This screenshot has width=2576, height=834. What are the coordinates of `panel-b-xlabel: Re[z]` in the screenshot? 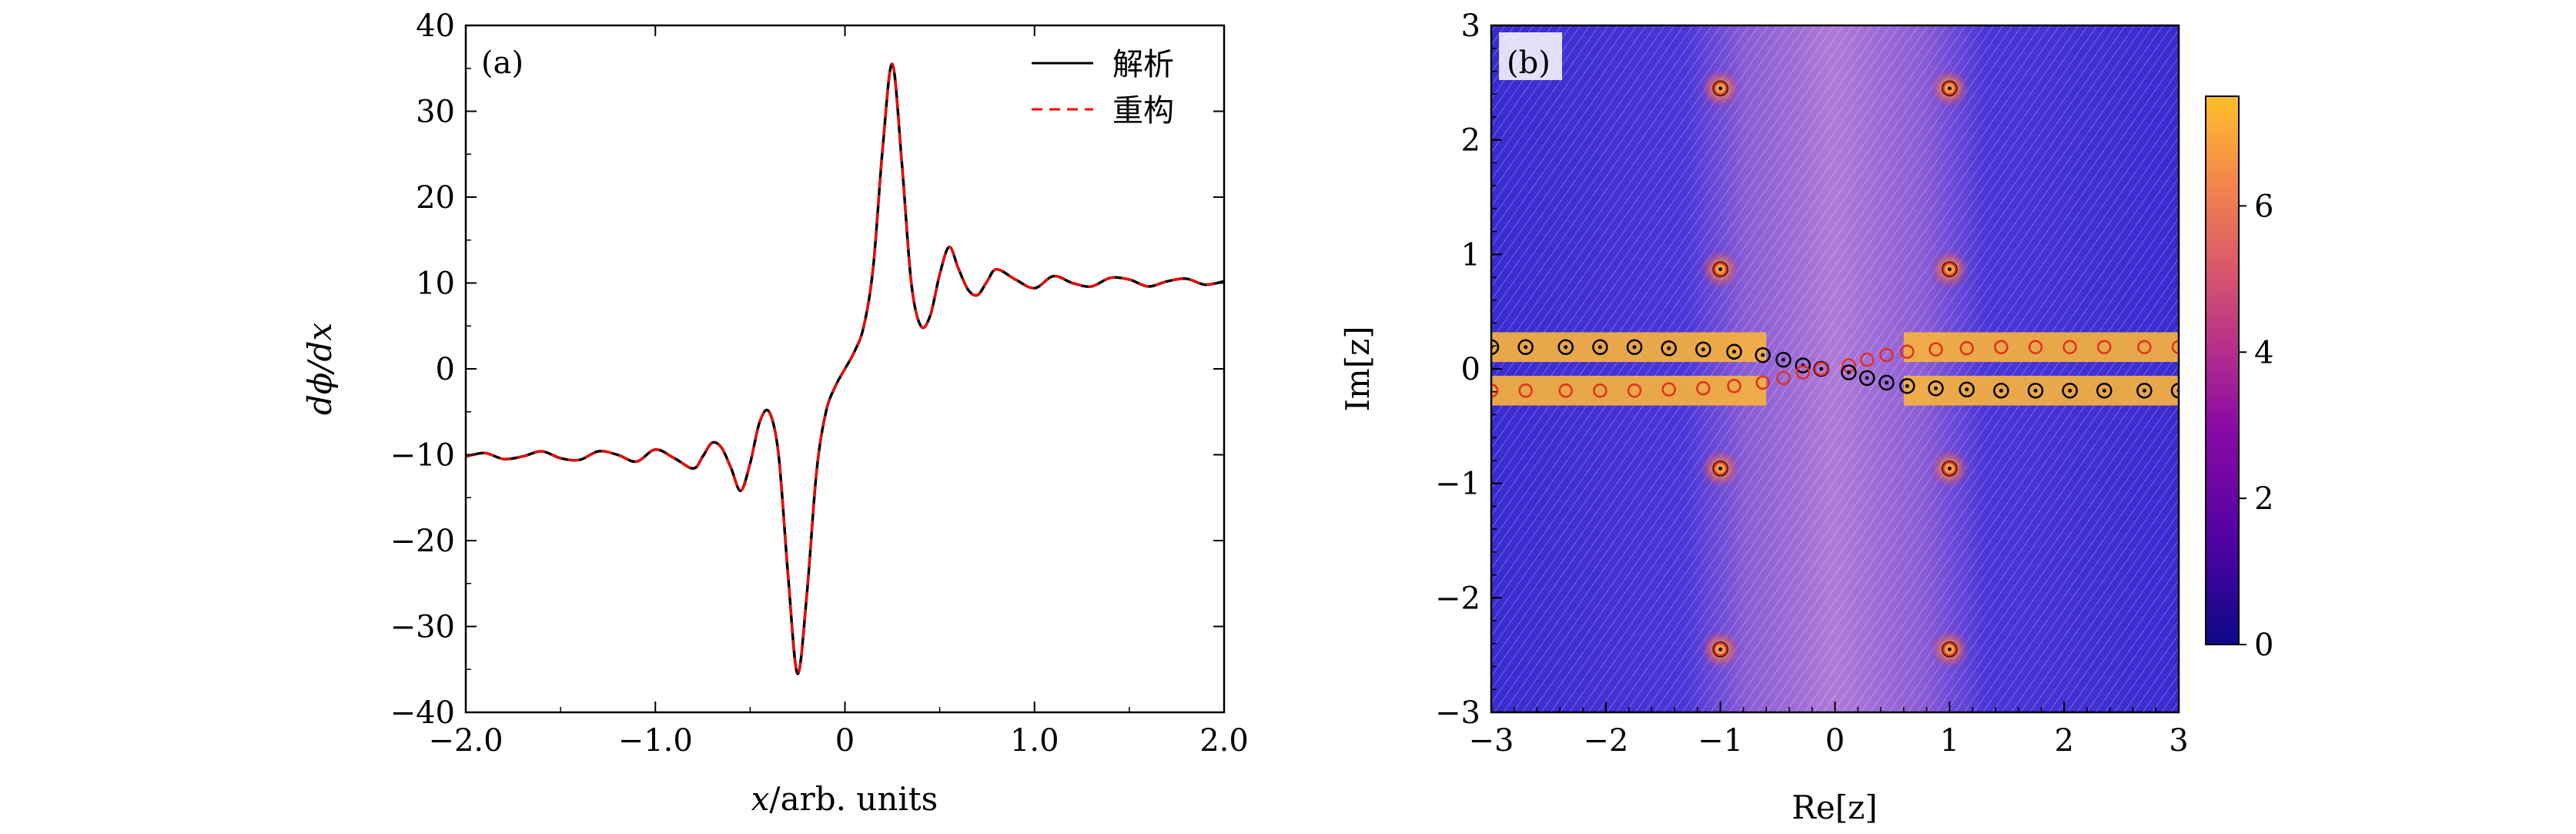 It's located at (1834, 807).